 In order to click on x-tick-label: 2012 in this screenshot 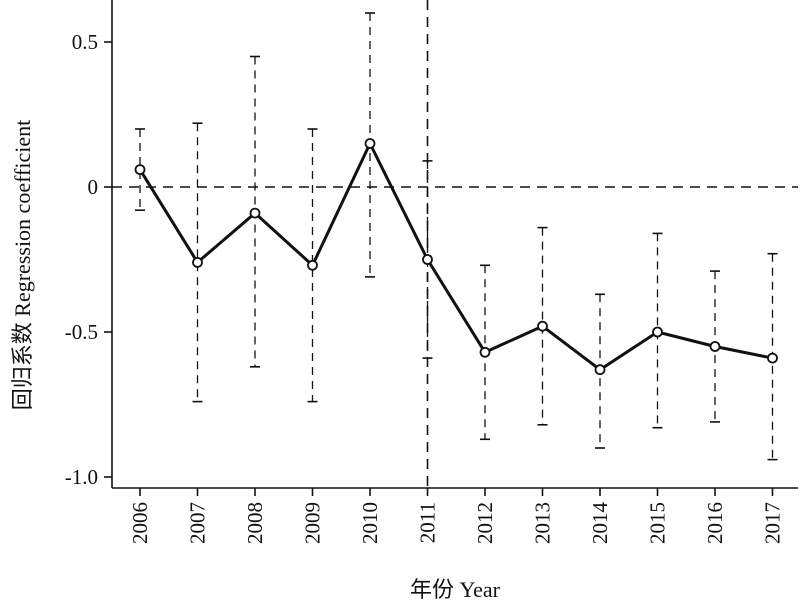, I will do `click(485, 523)`.